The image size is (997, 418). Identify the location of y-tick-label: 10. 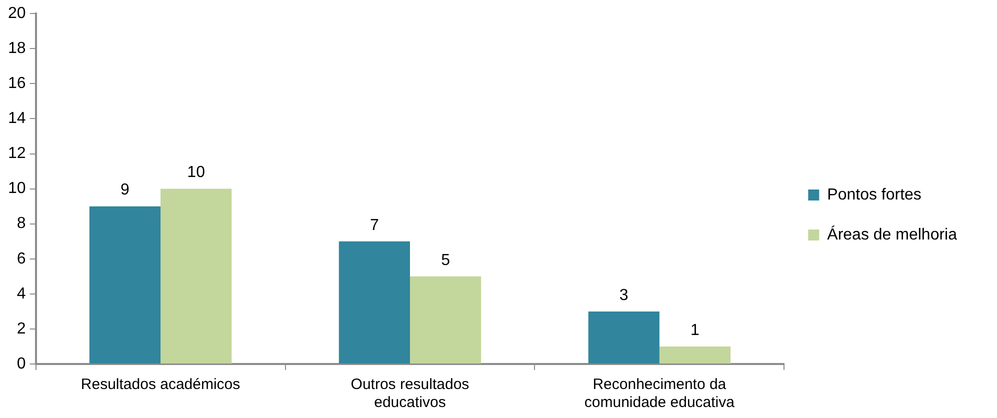
(17, 189).